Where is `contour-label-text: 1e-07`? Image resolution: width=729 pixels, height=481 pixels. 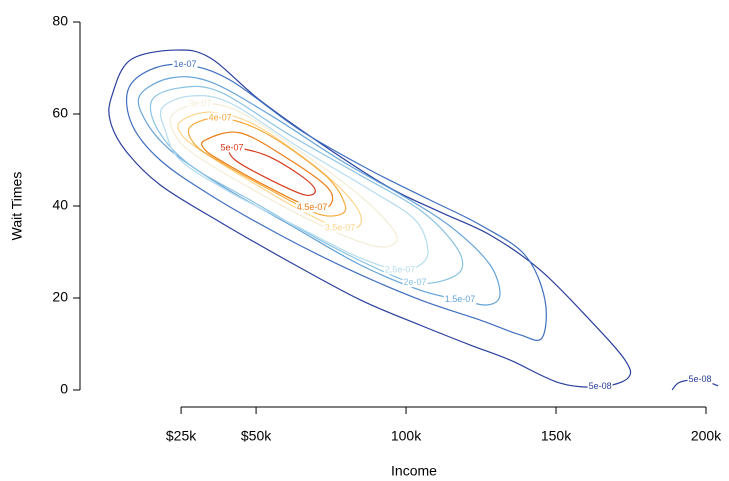
contour-label-text: 1e-07 is located at coordinates (184, 64).